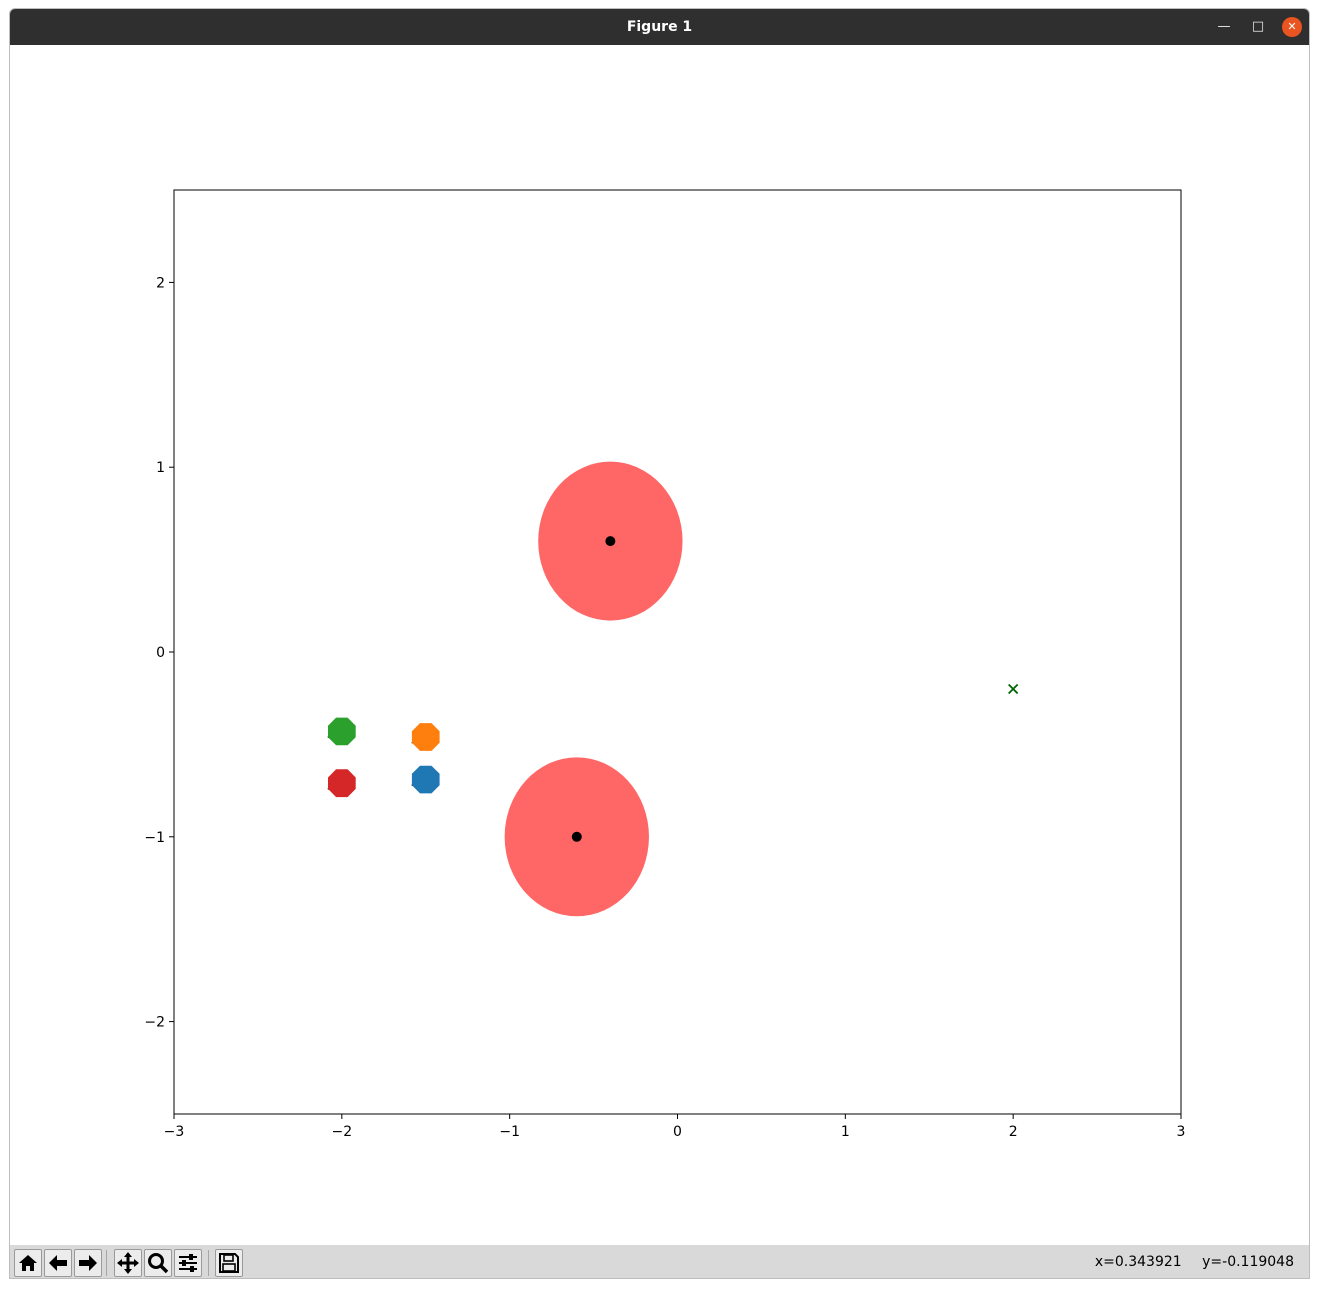 The image size is (1320, 1289). Describe the element at coordinates (1292, 27) in the screenshot. I see `close-button: ✕` at that location.